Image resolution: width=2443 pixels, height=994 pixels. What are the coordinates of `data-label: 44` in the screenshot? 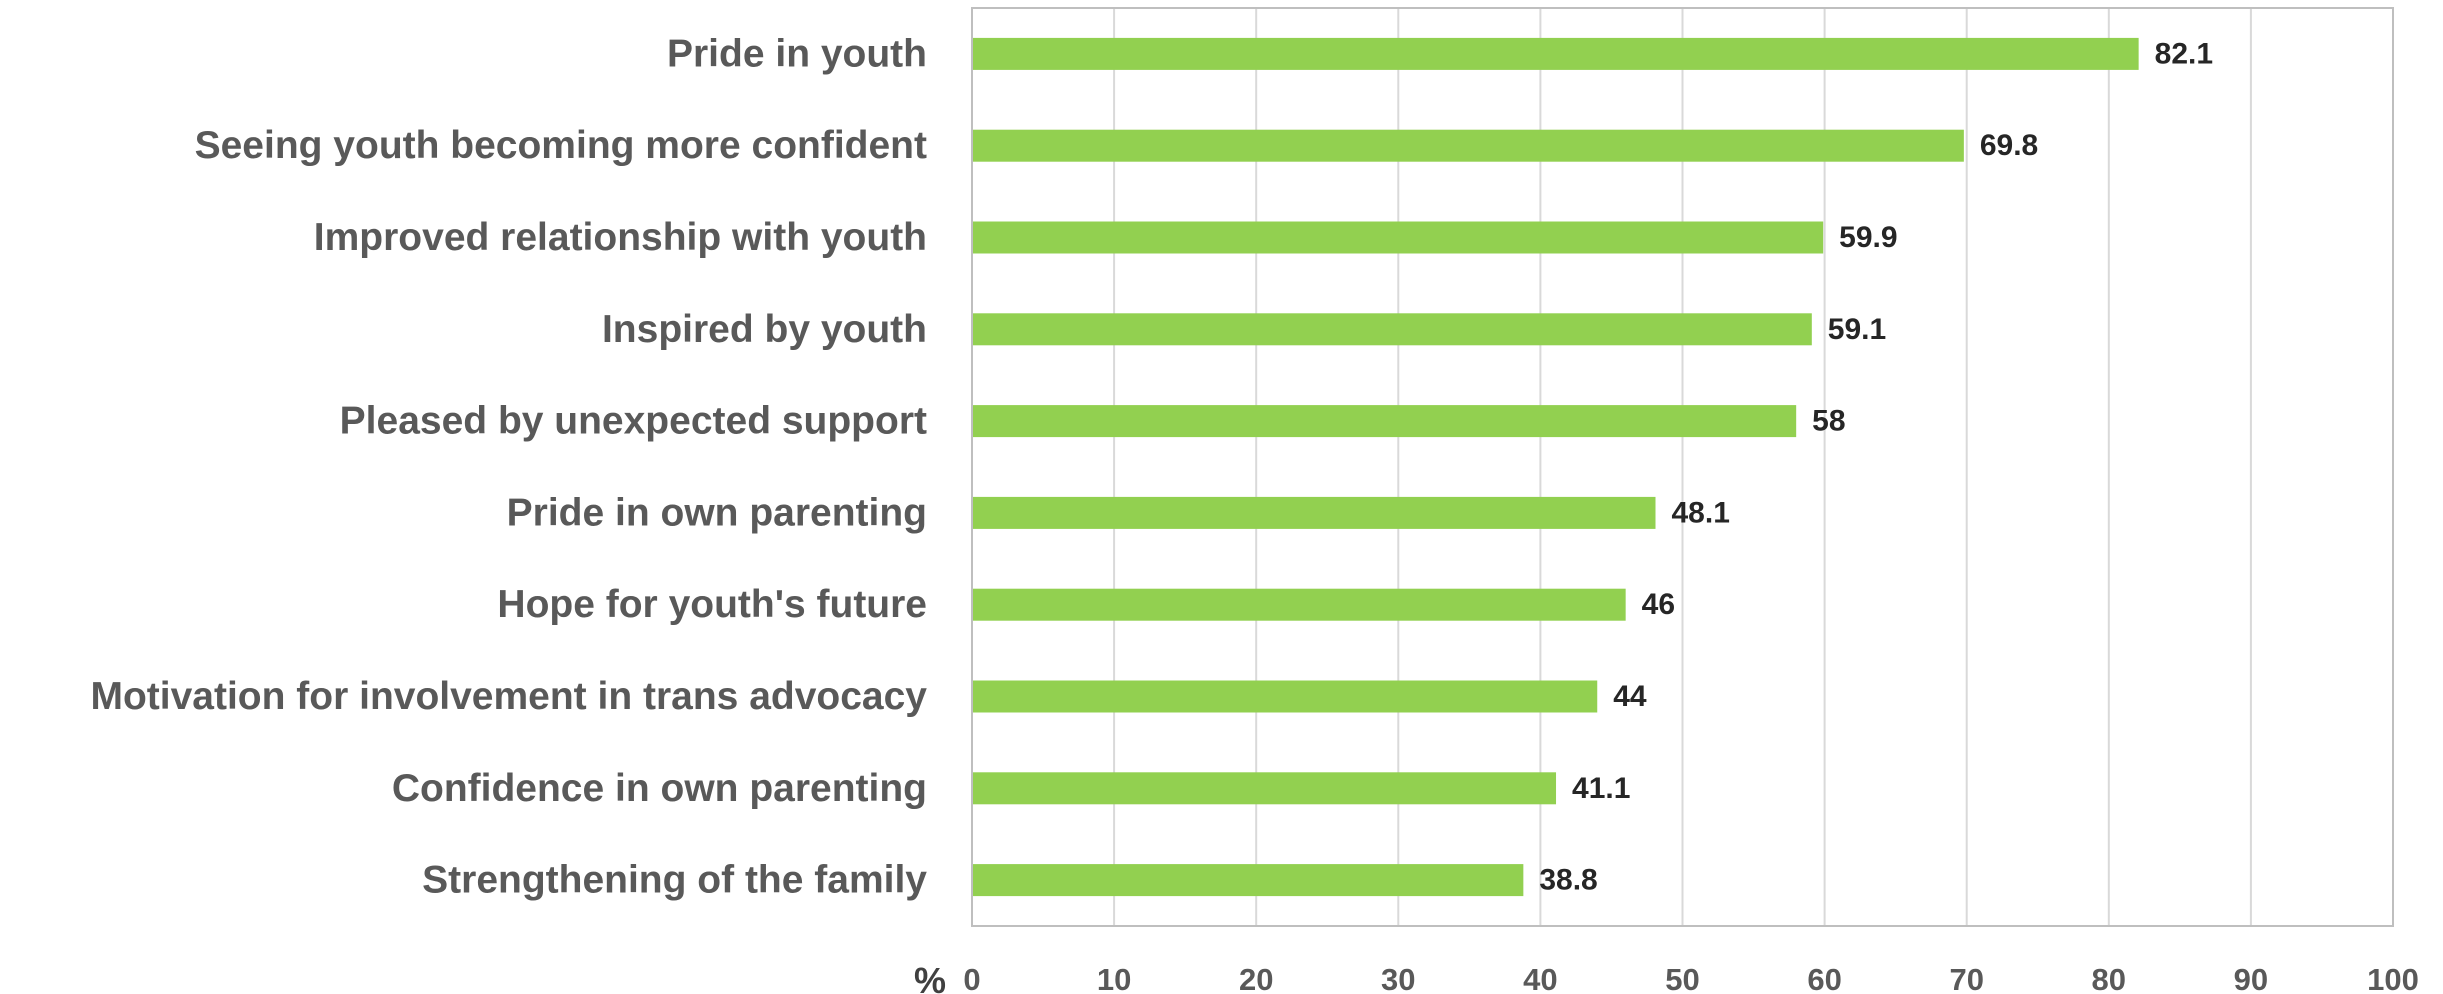 It's located at (1630, 696).